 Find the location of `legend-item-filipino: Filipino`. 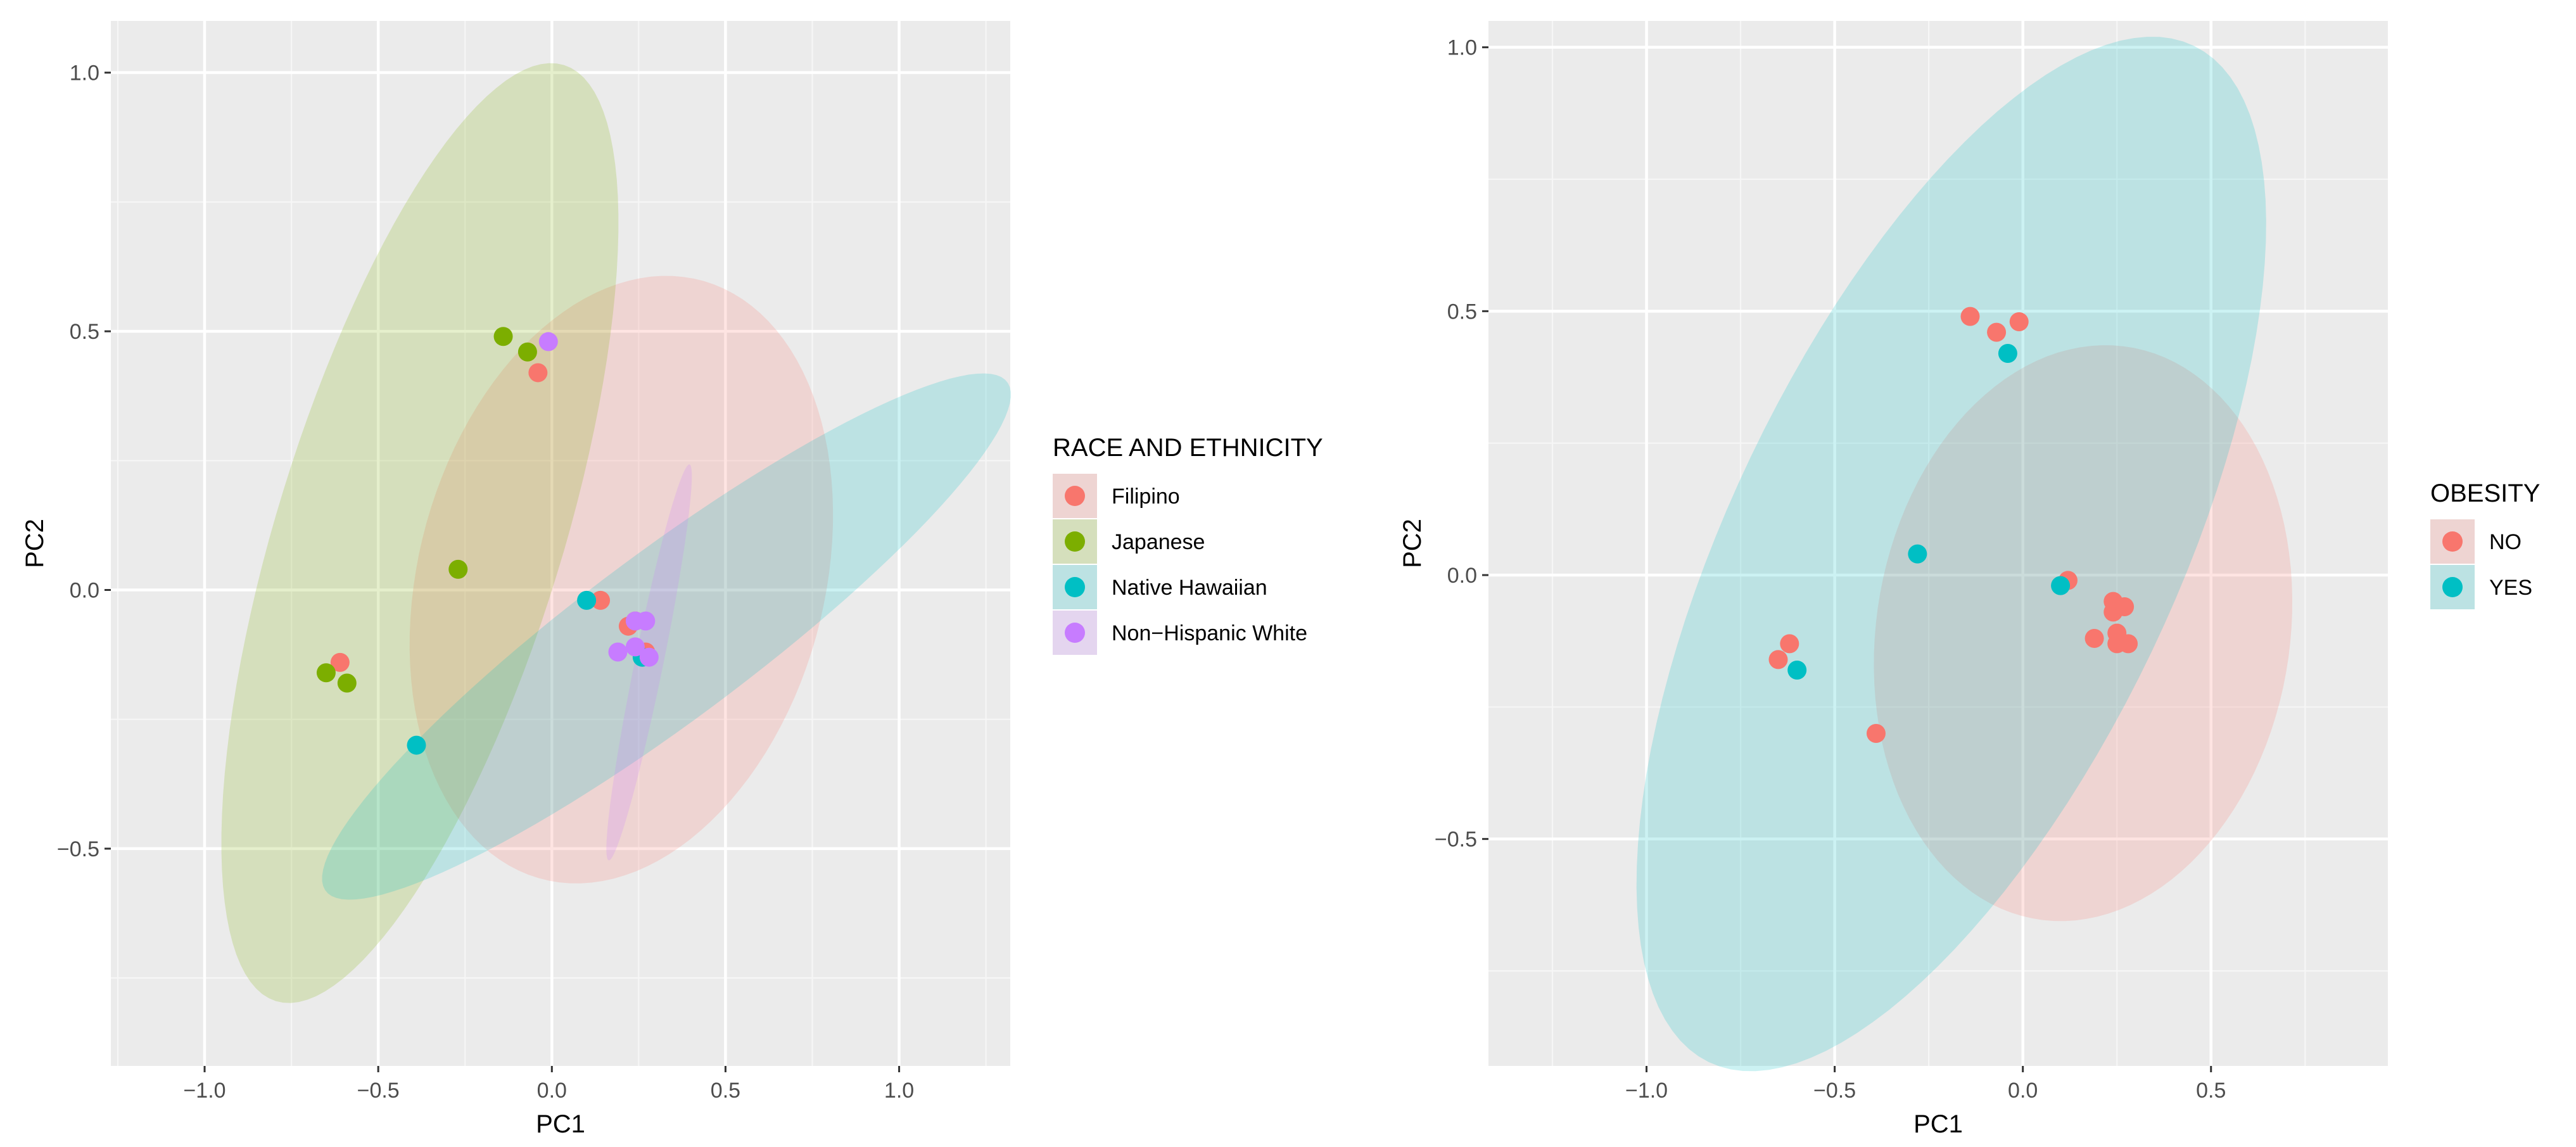

legend-item-filipino: Filipino is located at coordinates (1116, 496).